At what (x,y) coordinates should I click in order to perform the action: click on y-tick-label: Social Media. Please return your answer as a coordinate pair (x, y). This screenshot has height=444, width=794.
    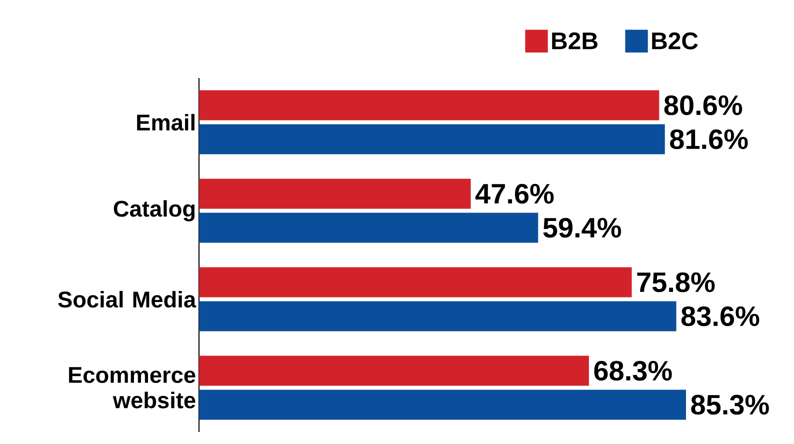
    Looking at the image, I should click on (127, 299).